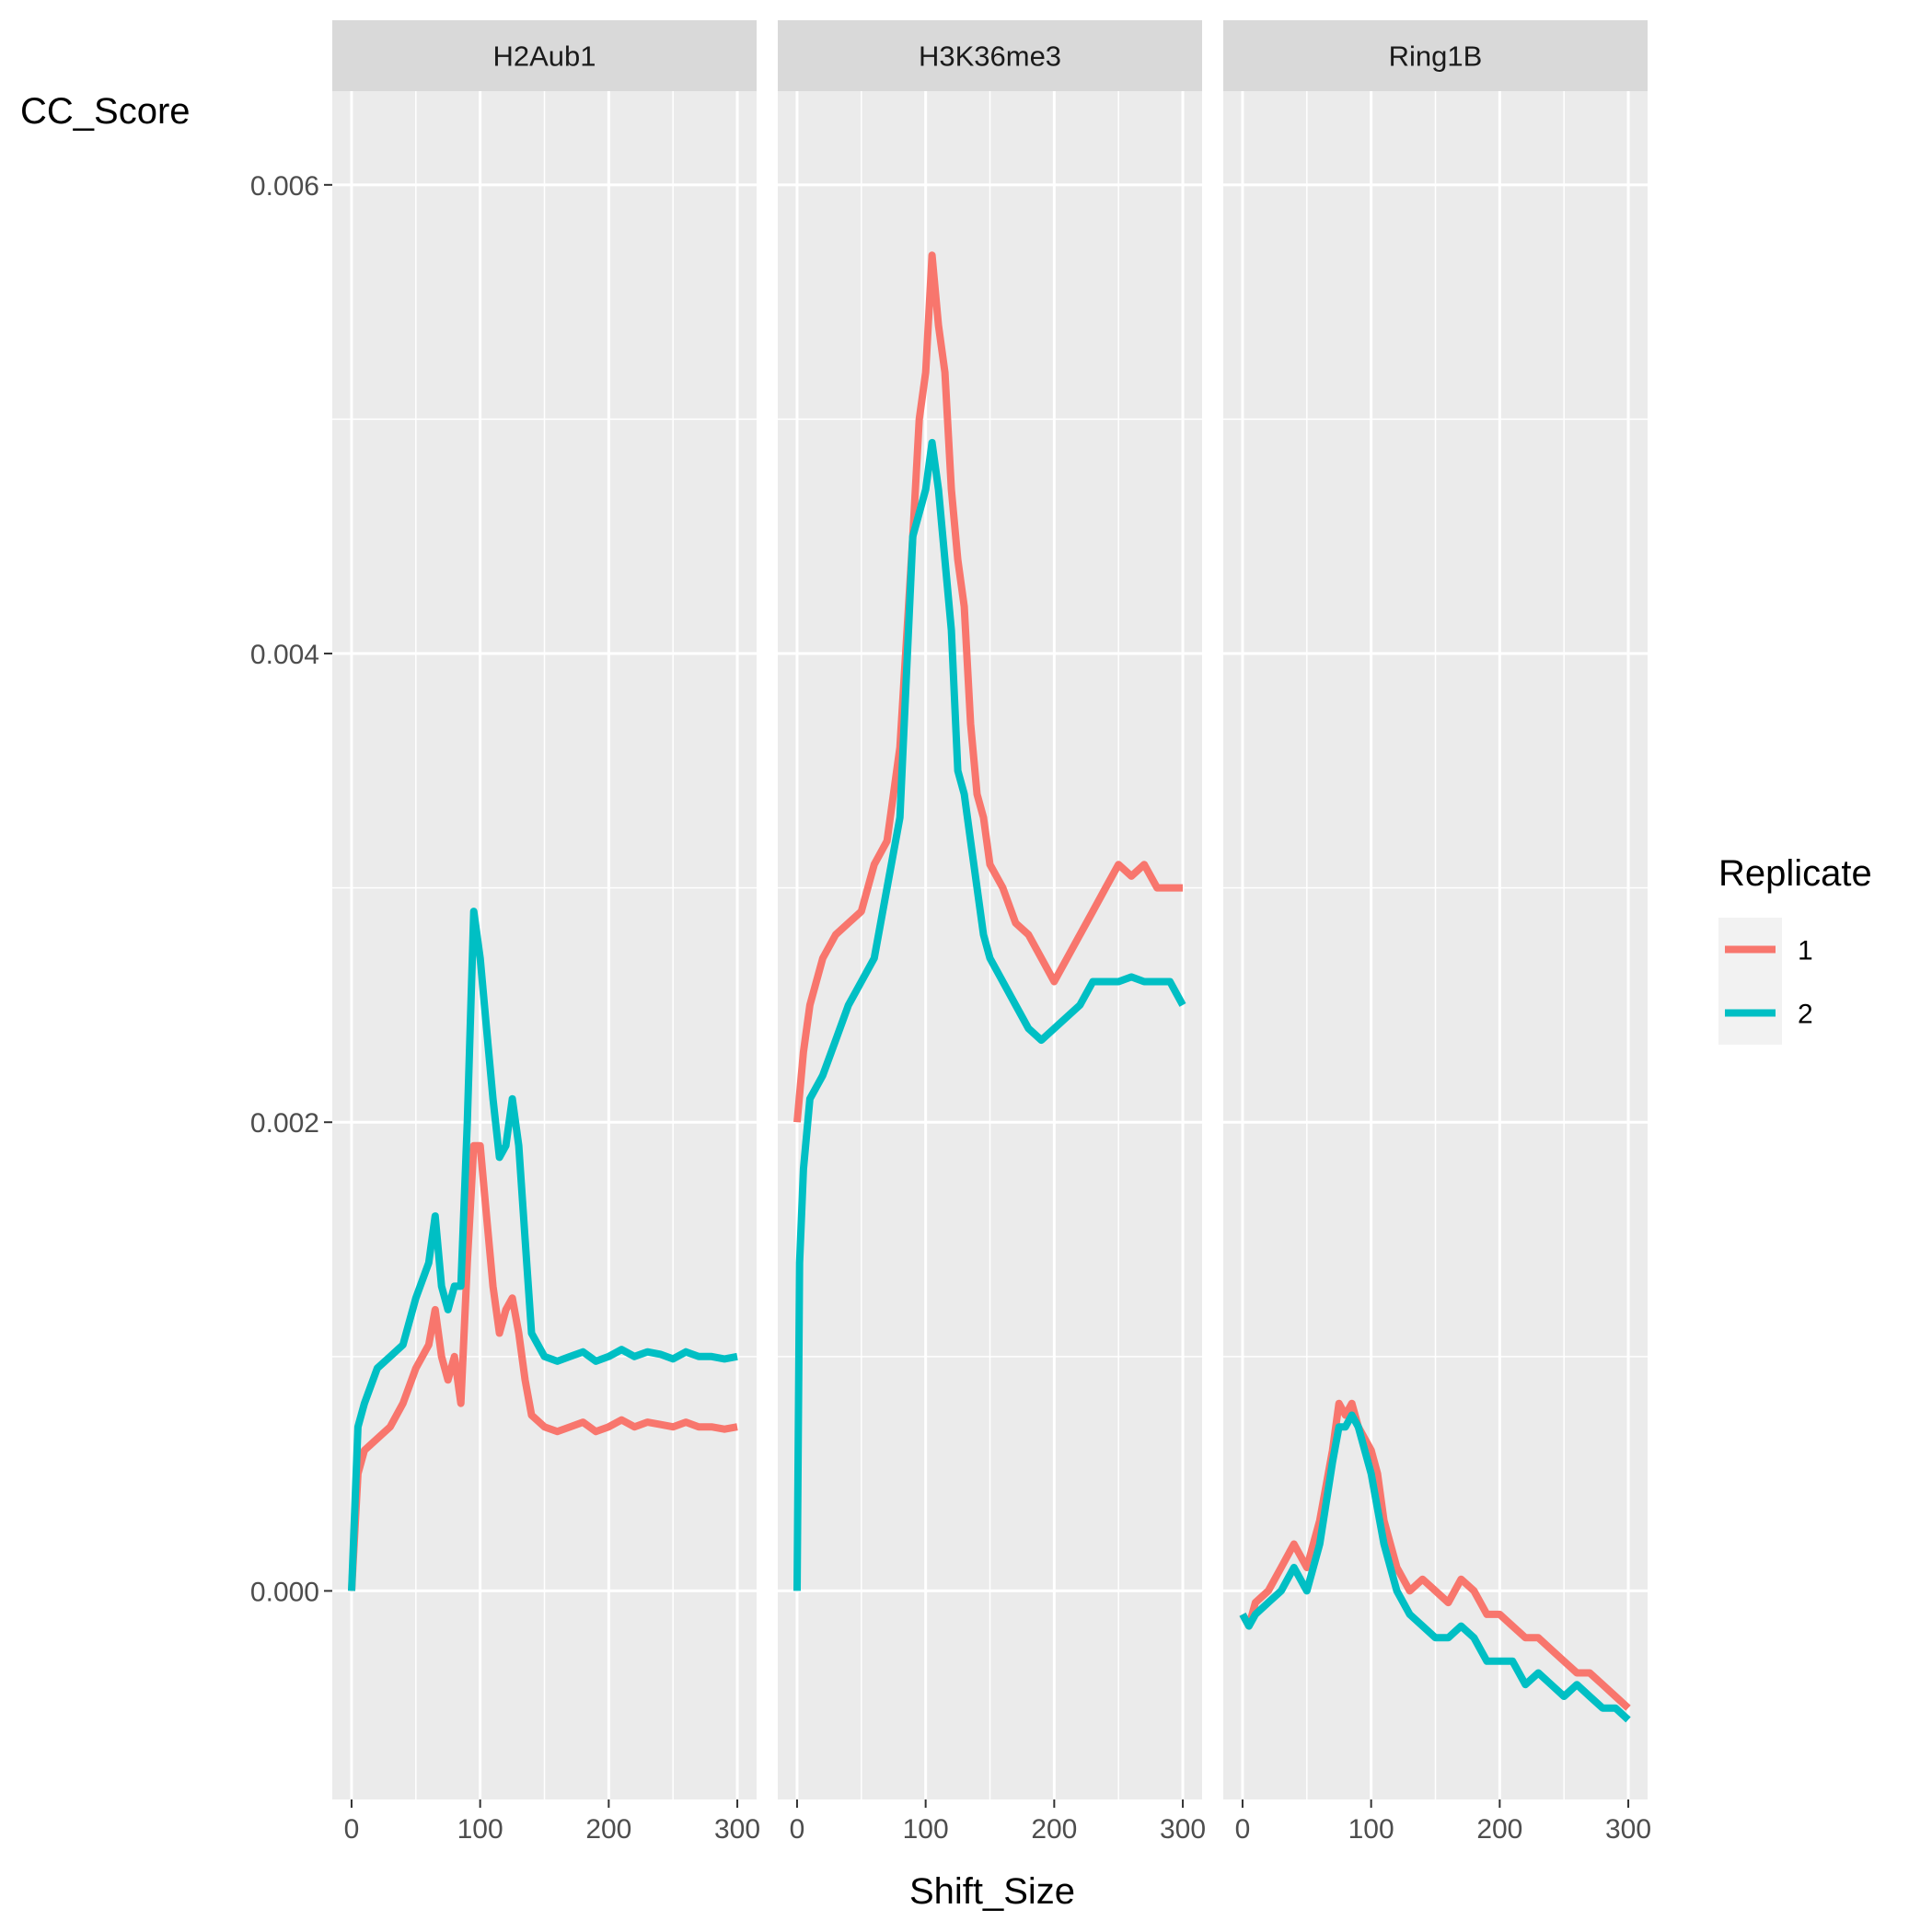 This screenshot has width=1932, height=1932. I want to click on y-tick-labels: 0.000 0.002 0.004 0.006, so click(291, 889).